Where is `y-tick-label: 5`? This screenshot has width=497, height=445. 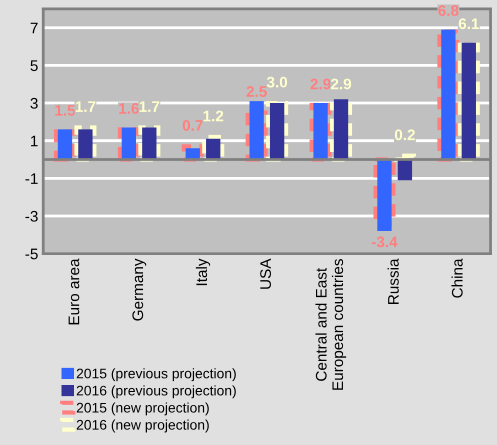 y-tick-label: 5 is located at coordinates (34, 66).